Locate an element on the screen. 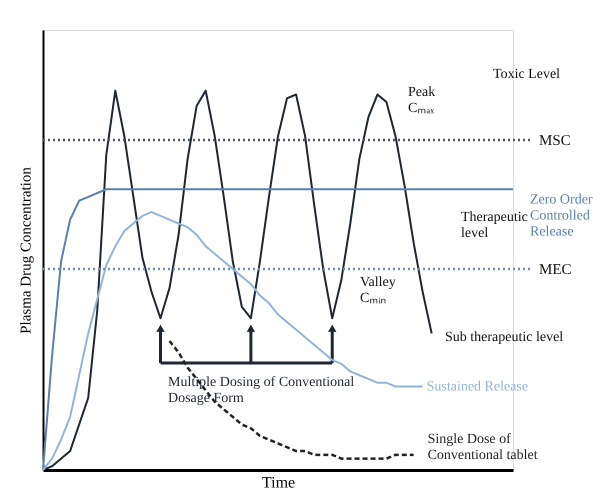 The height and width of the screenshot is (499, 614). ref-line-label: MEC is located at coordinates (555, 270).